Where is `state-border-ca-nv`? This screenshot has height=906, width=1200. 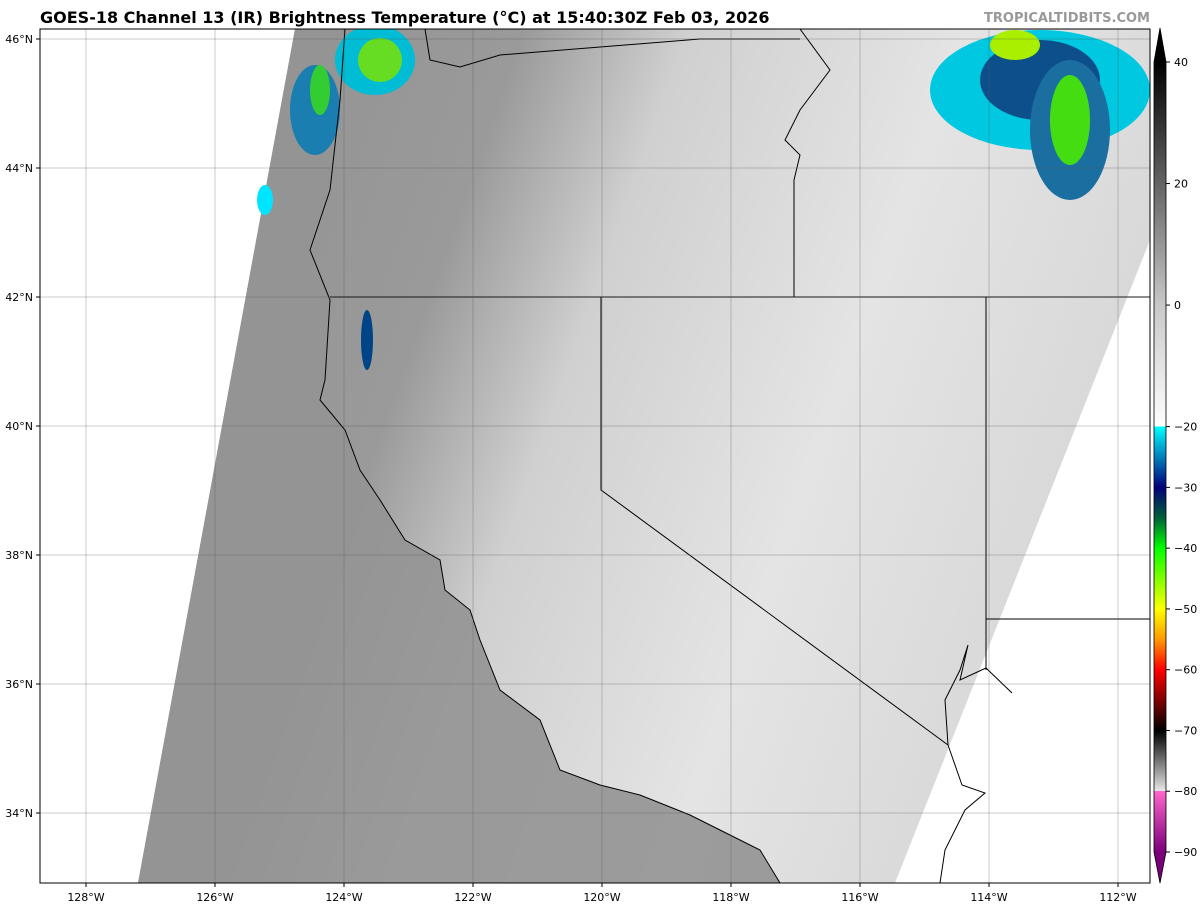 state-border-ca-nv is located at coordinates (774, 521).